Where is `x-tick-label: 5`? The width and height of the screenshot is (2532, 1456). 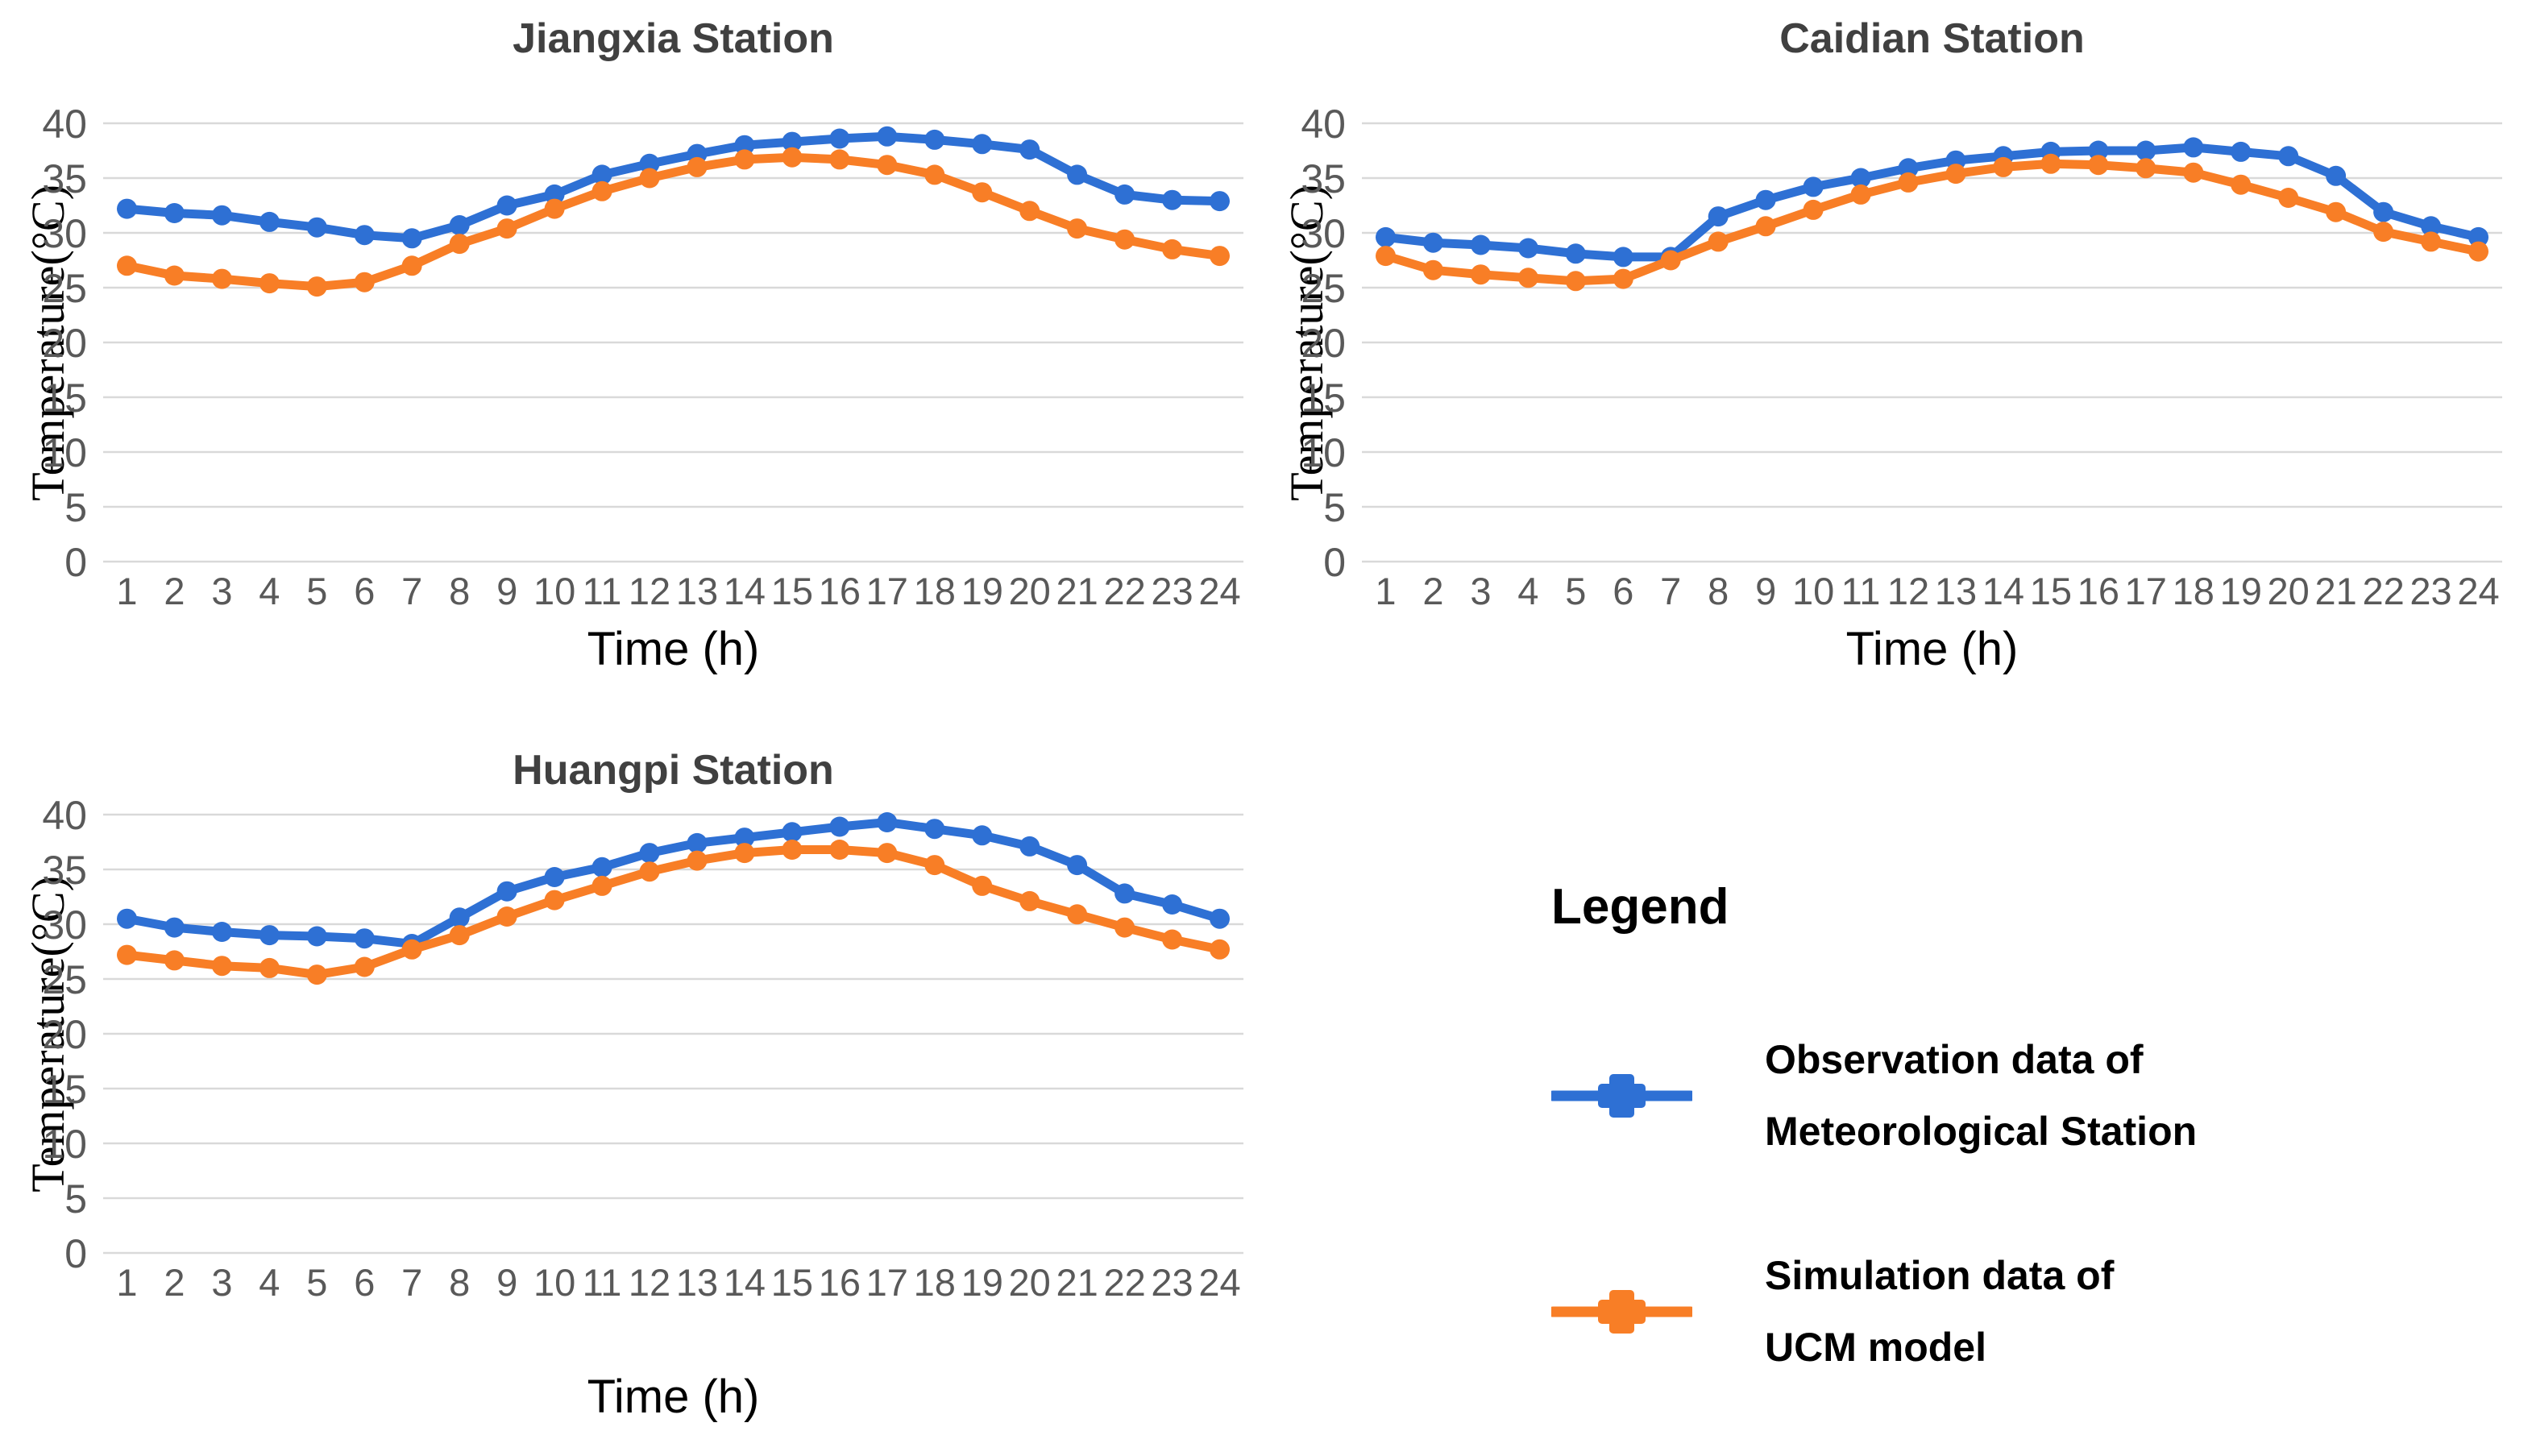
x-tick-label: 5 is located at coordinates (316, 1282).